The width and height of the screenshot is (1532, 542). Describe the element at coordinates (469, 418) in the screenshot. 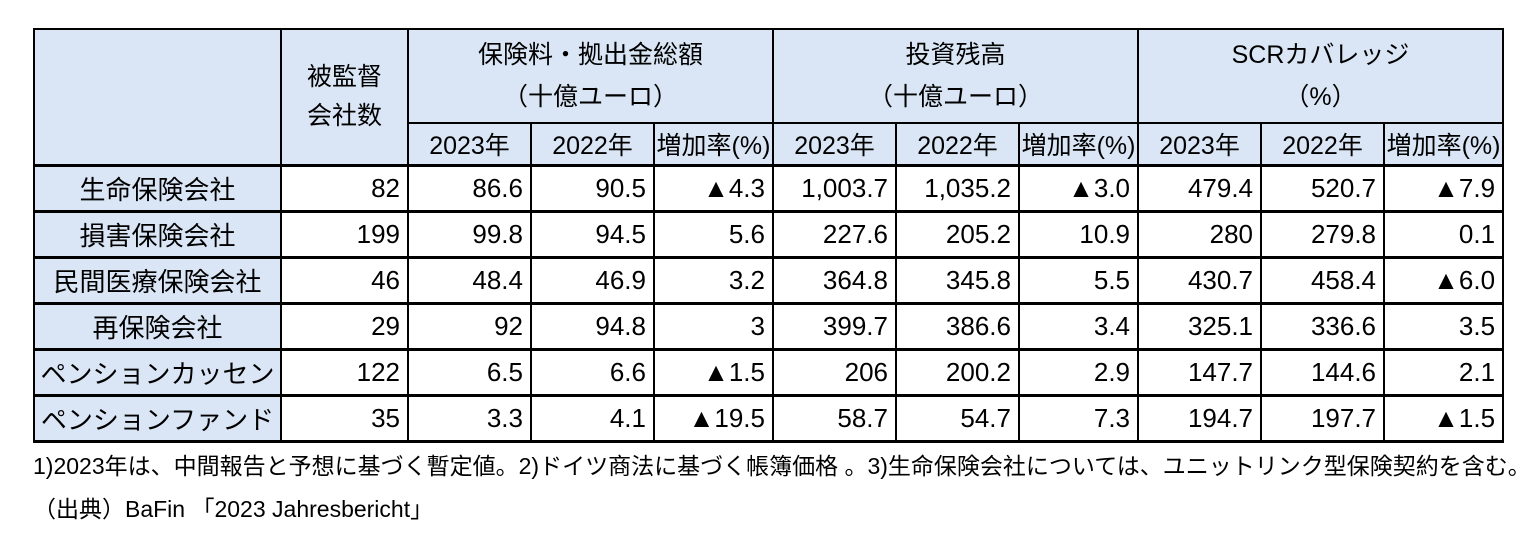

I see `table-cell: 3.3` at that location.